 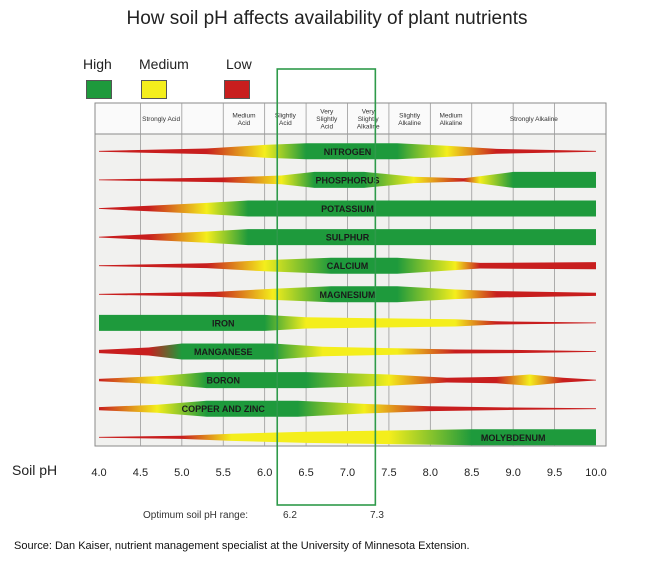 What do you see at coordinates (223, 473) in the screenshot?
I see `x-tick-label: 5.5` at bounding box center [223, 473].